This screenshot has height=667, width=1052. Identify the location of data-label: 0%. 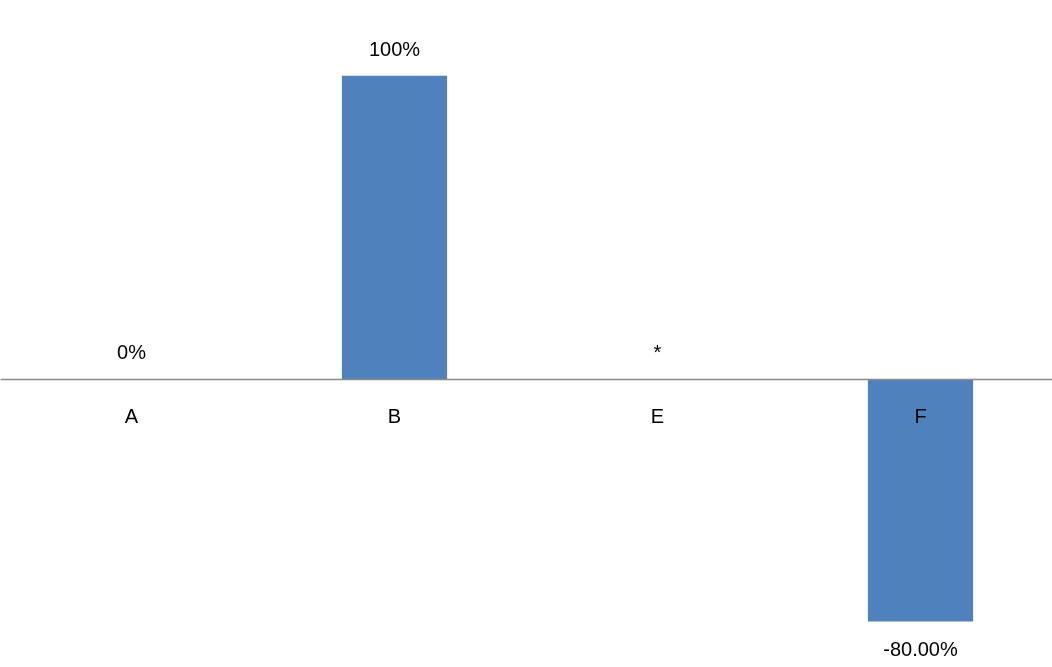
(132, 351).